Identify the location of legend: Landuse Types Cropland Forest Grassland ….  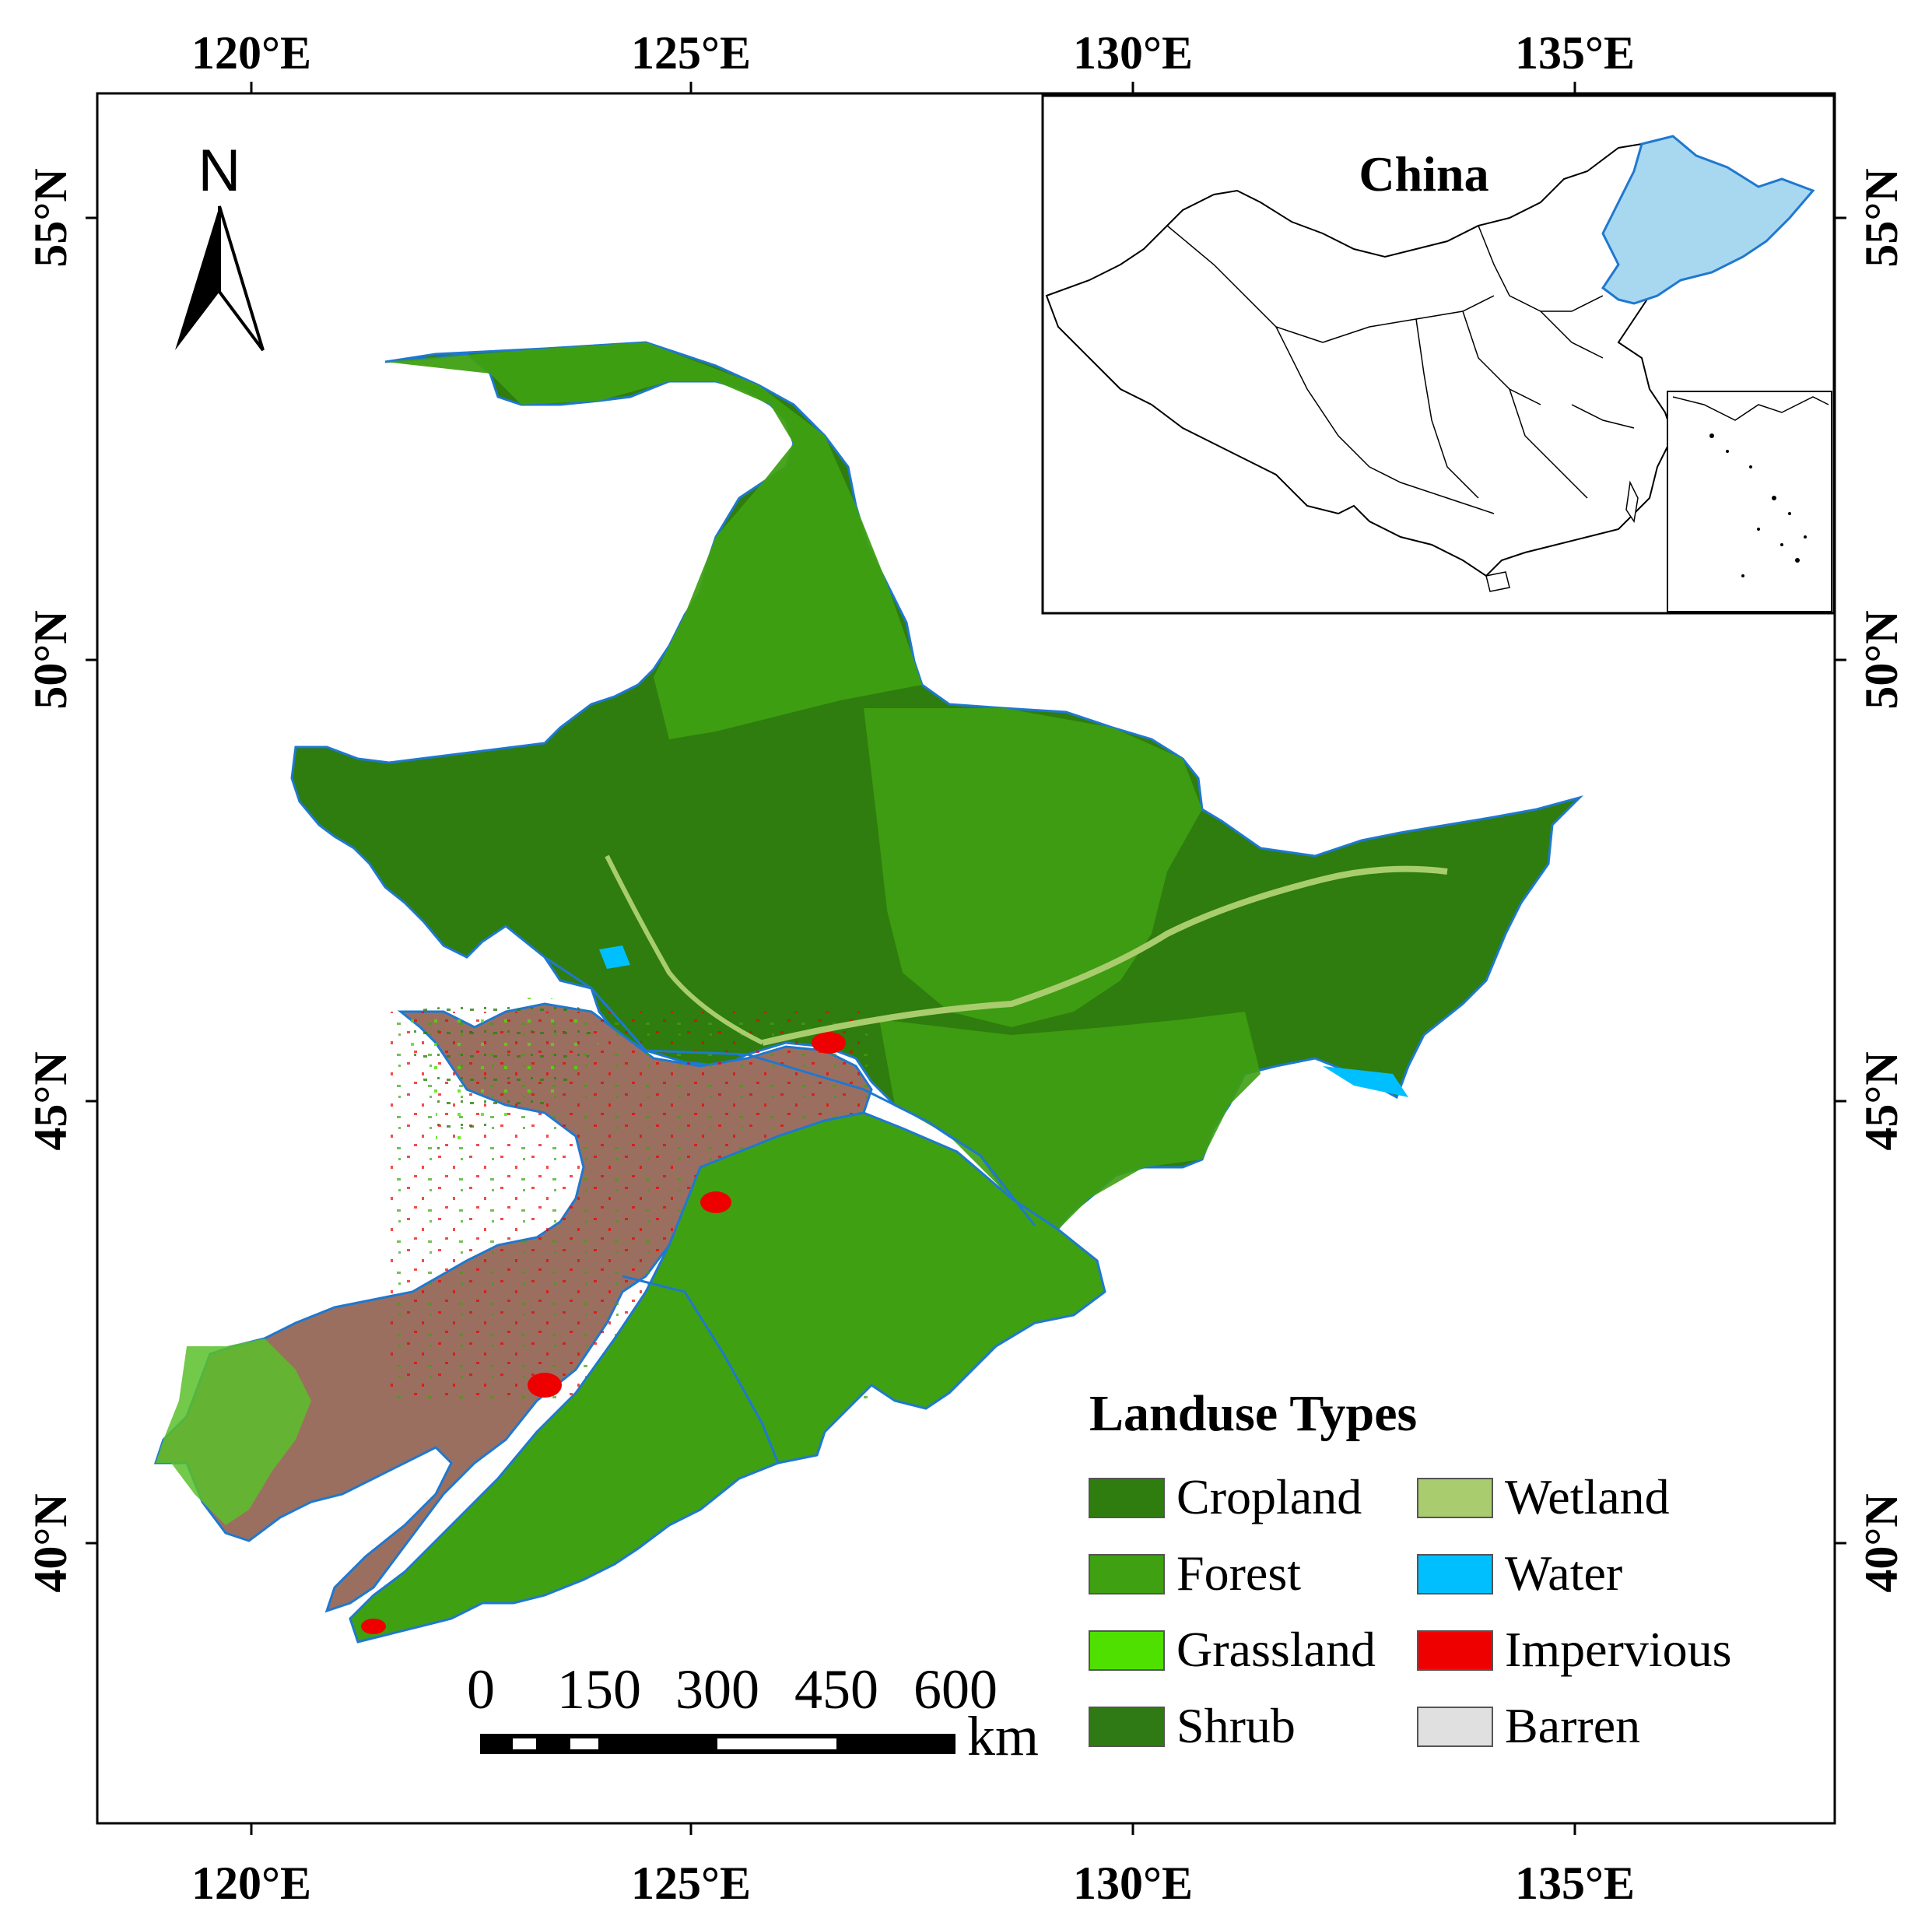
(1410, 1569).